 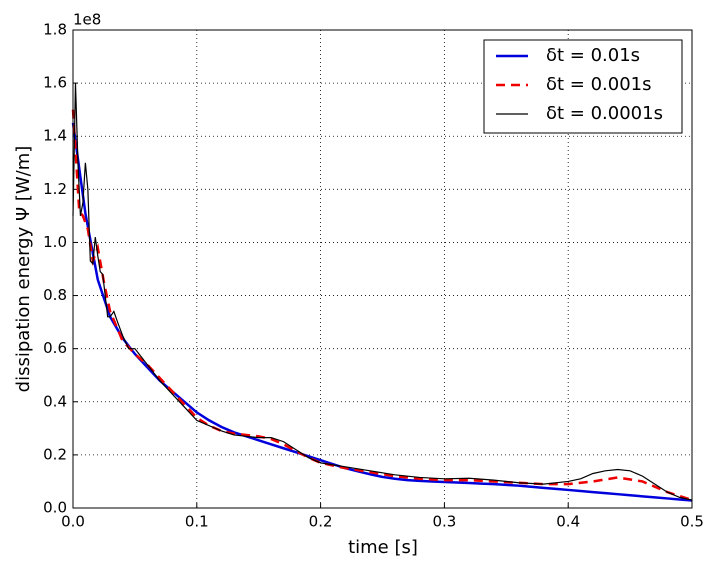 I want to click on legend-label: δt = 0.001s, so click(x=599, y=84).